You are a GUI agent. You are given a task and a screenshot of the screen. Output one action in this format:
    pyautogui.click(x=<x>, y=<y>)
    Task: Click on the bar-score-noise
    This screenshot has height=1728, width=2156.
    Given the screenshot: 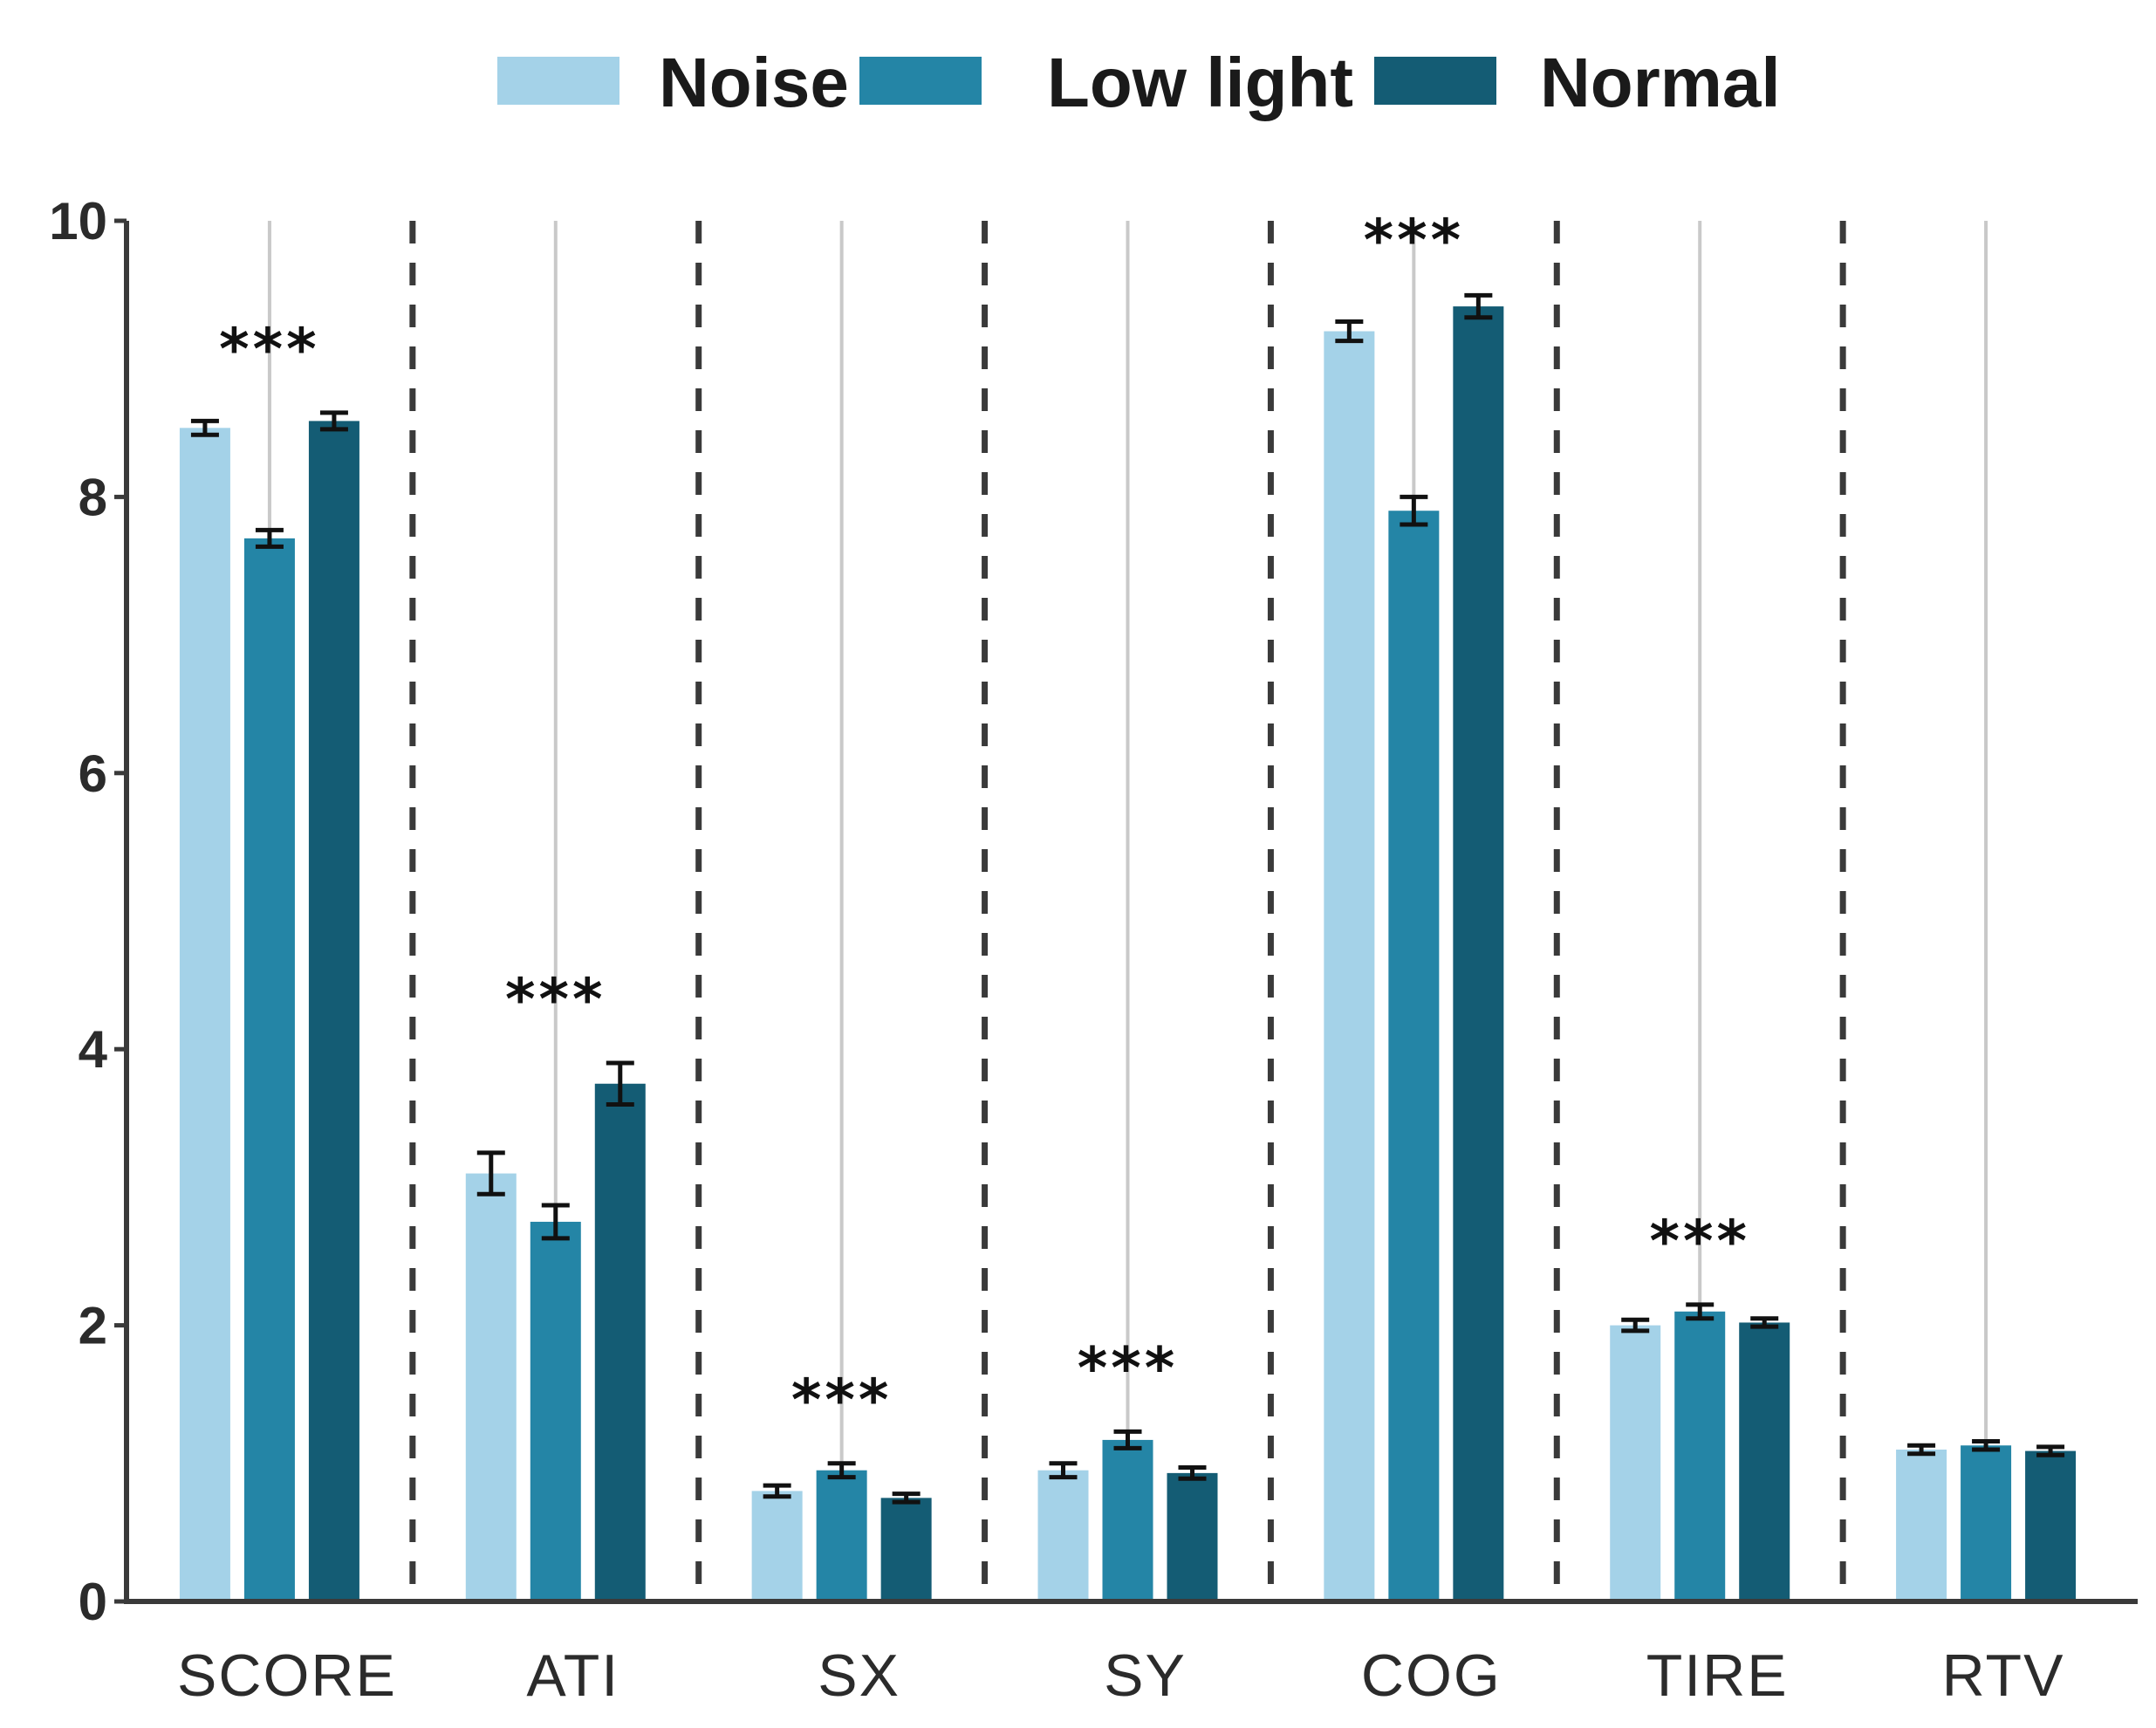 What is the action you would take?
    pyautogui.click(x=204, y=1014)
    